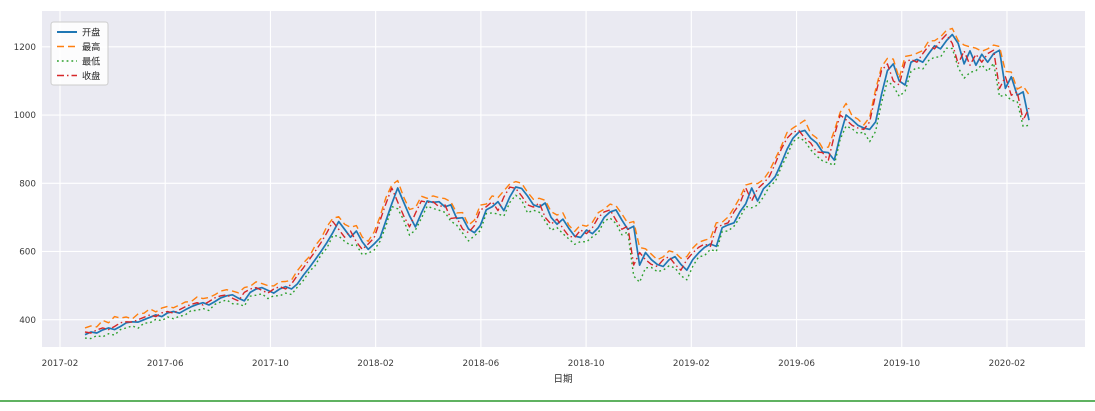 This screenshot has width=1095, height=411. Describe the element at coordinates (586, 364) in the screenshot. I see `x-tick-label: 2018-10` at that location.